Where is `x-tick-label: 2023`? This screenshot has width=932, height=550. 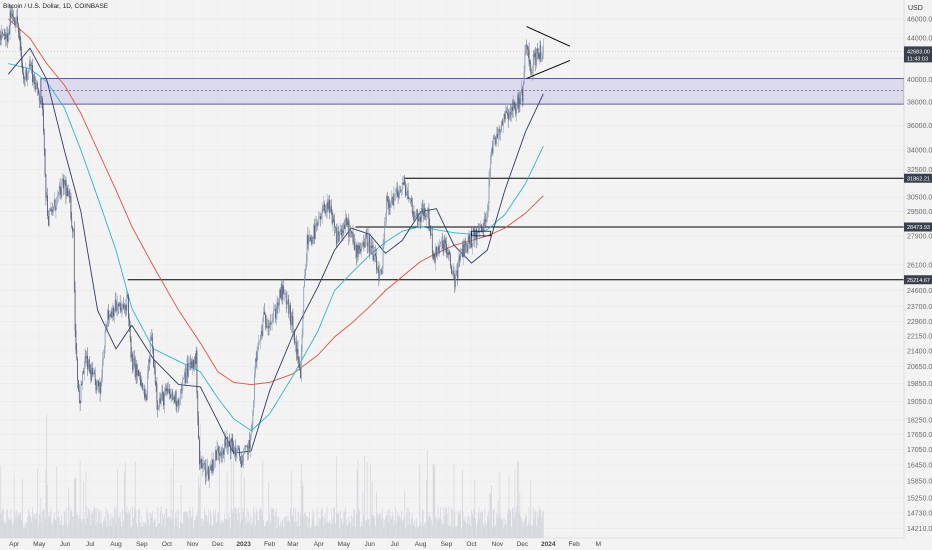
x-tick-label: 2023 is located at coordinates (243, 544).